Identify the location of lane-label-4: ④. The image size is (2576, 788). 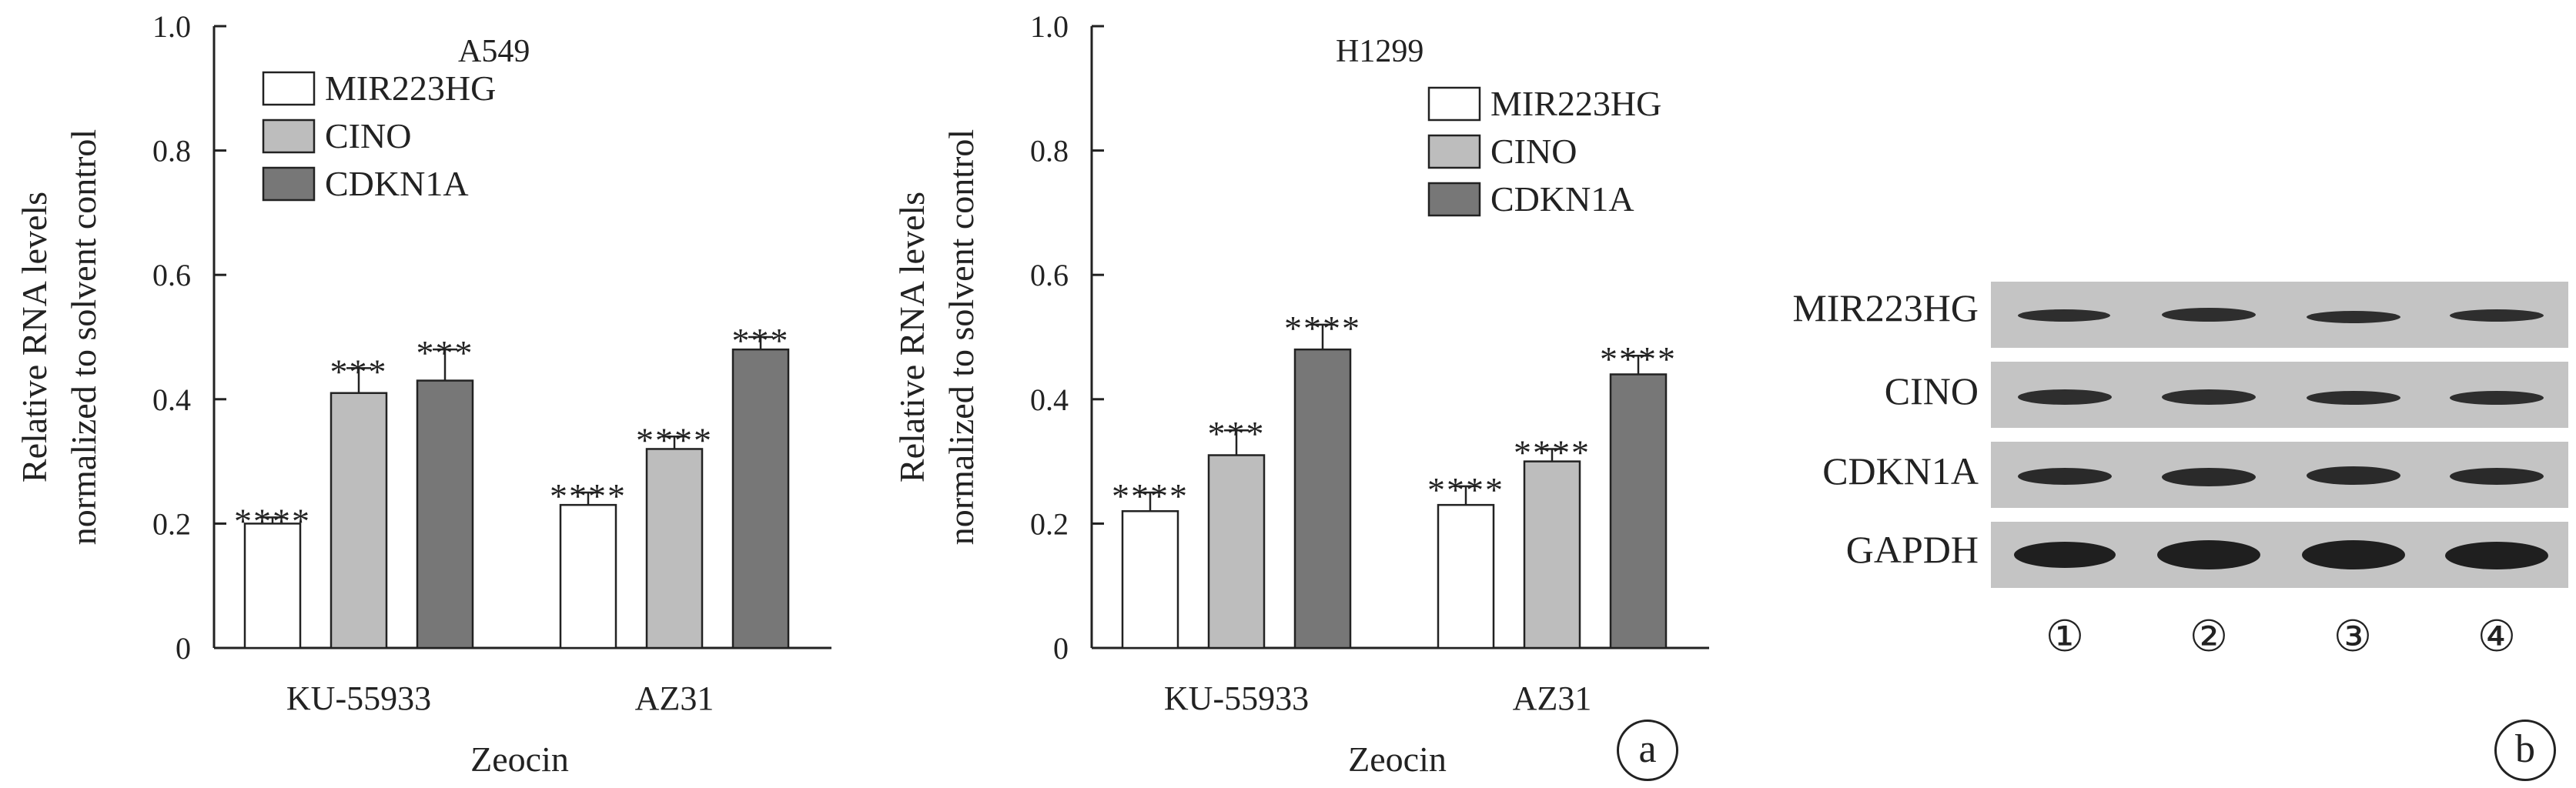
(2497, 637).